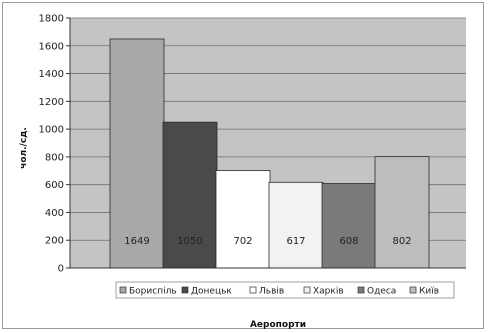 This screenshot has height=333, width=488. Describe the element at coordinates (243, 219) in the screenshot. I see `bar-Львів` at that location.